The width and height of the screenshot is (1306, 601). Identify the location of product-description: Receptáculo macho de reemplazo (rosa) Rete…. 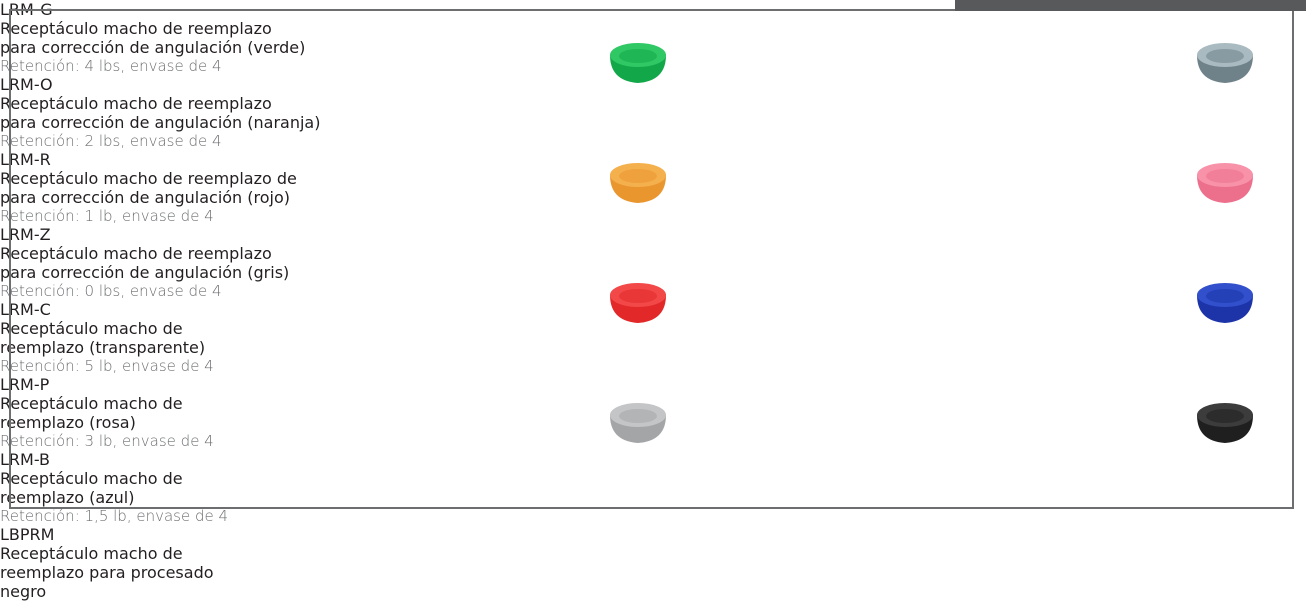
(653, 422).